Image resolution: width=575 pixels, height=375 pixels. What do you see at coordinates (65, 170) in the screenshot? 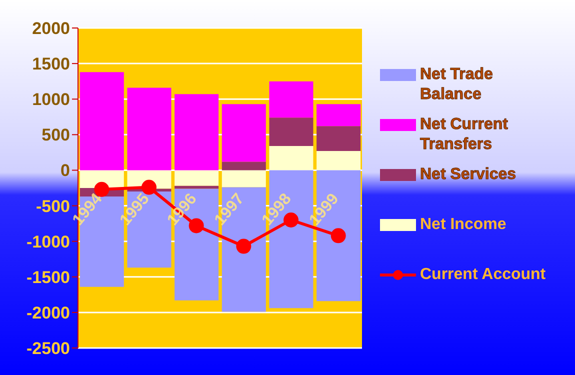
I see `y-tick-label: 0` at bounding box center [65, 170].